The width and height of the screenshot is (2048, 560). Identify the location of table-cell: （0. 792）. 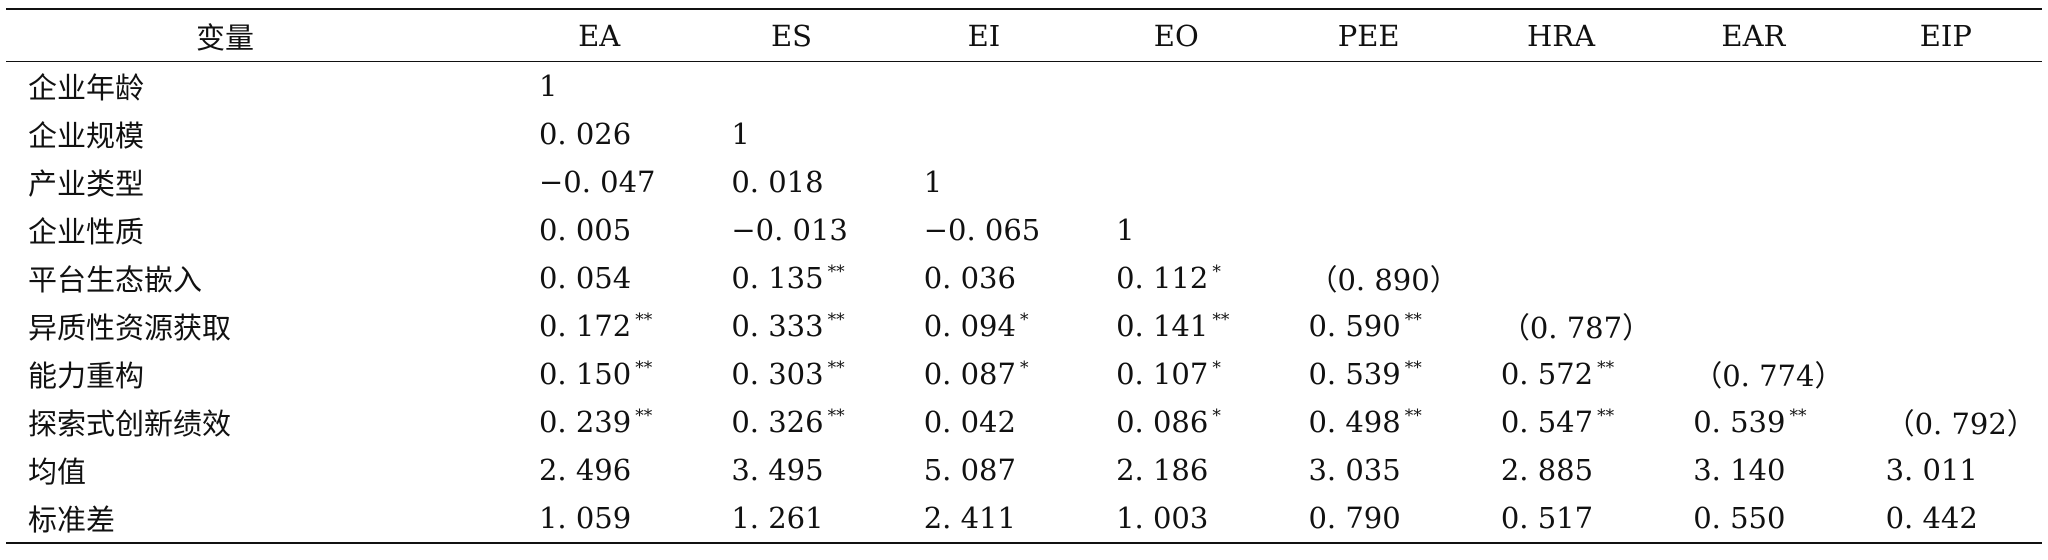
(1946, 422).